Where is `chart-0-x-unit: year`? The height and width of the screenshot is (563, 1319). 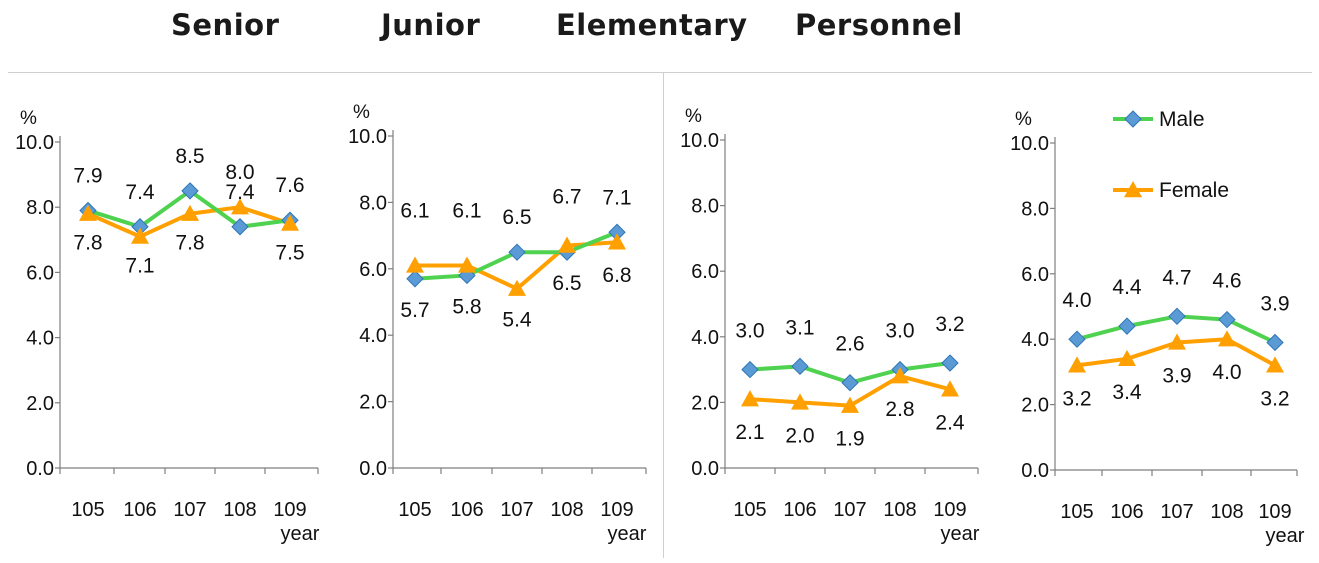 chart-0-x-unit: year is located at coordinates (300, 534).